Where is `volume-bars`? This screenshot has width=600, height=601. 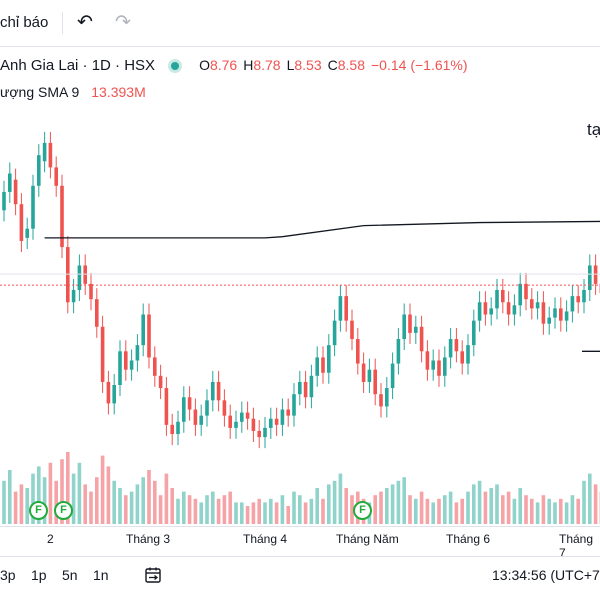
volume-bars is located at coordinates (301, 488).